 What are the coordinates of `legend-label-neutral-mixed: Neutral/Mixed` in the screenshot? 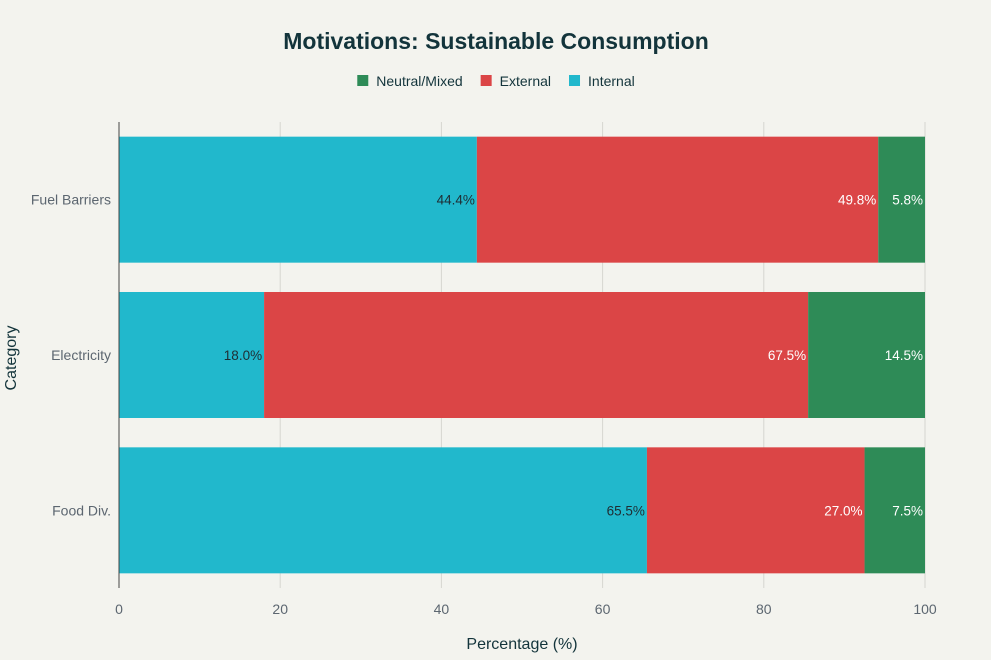 It's located at (419, 81).